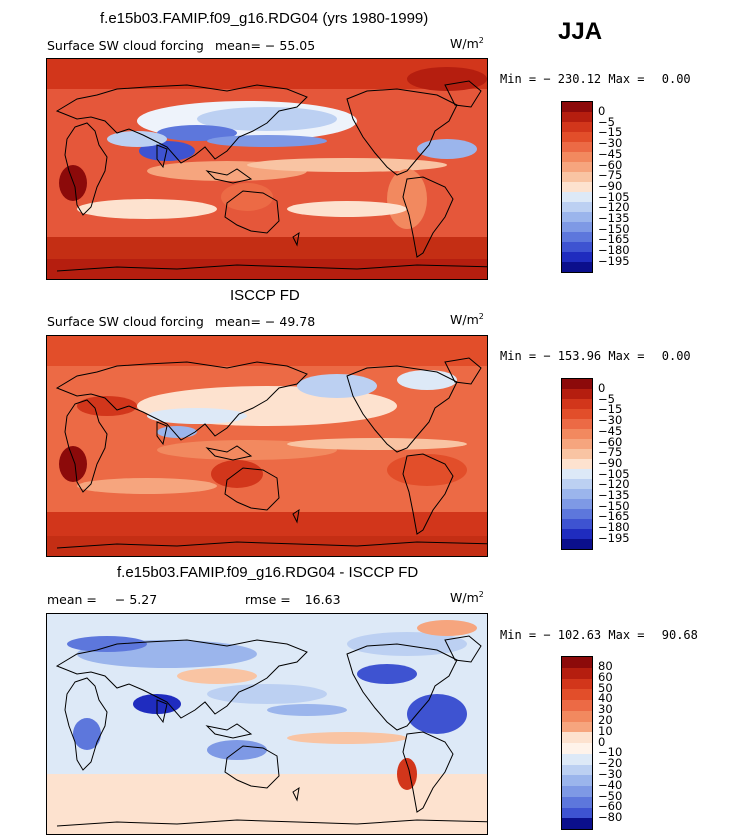  Describe the element at coordinates (610, 175) in the screenshot. I see `colorbar-label: −75` at that location.